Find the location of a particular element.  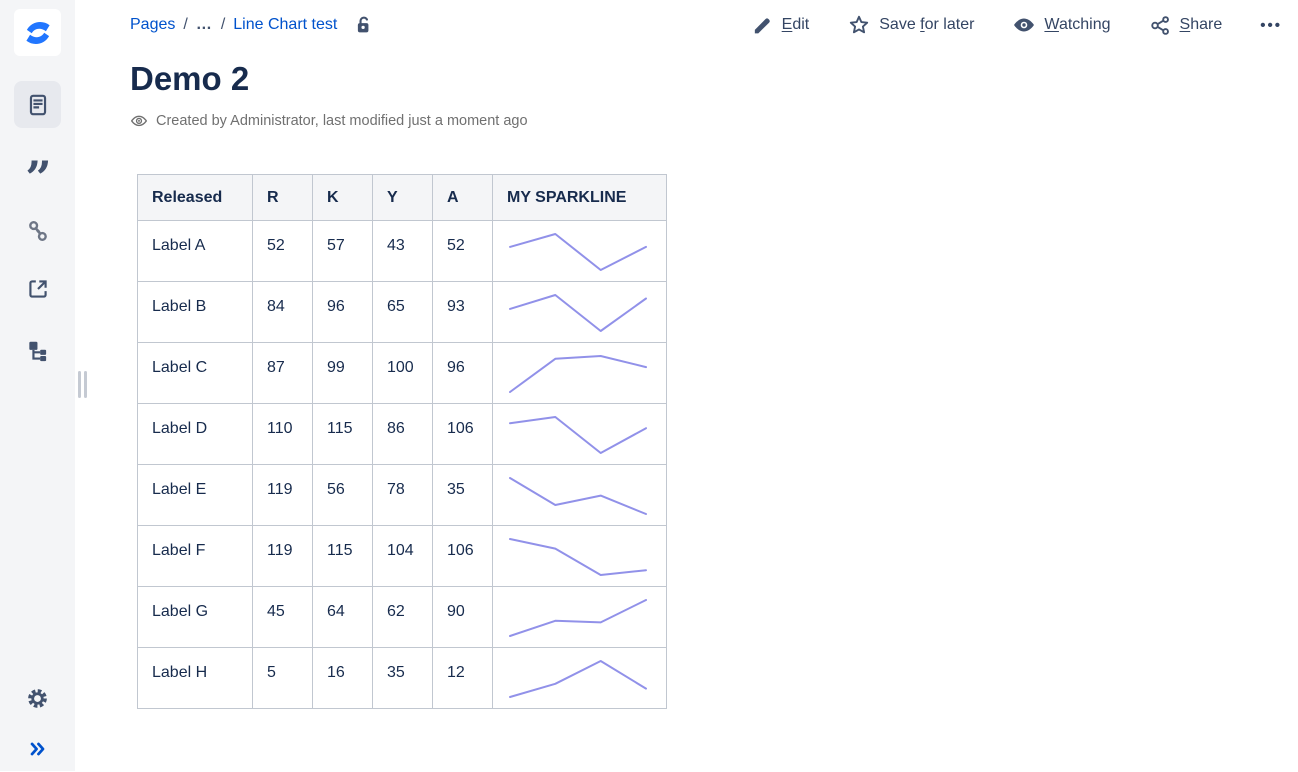

table-row: Label D 110 115 86 106 is located at coordinates (402, 434).